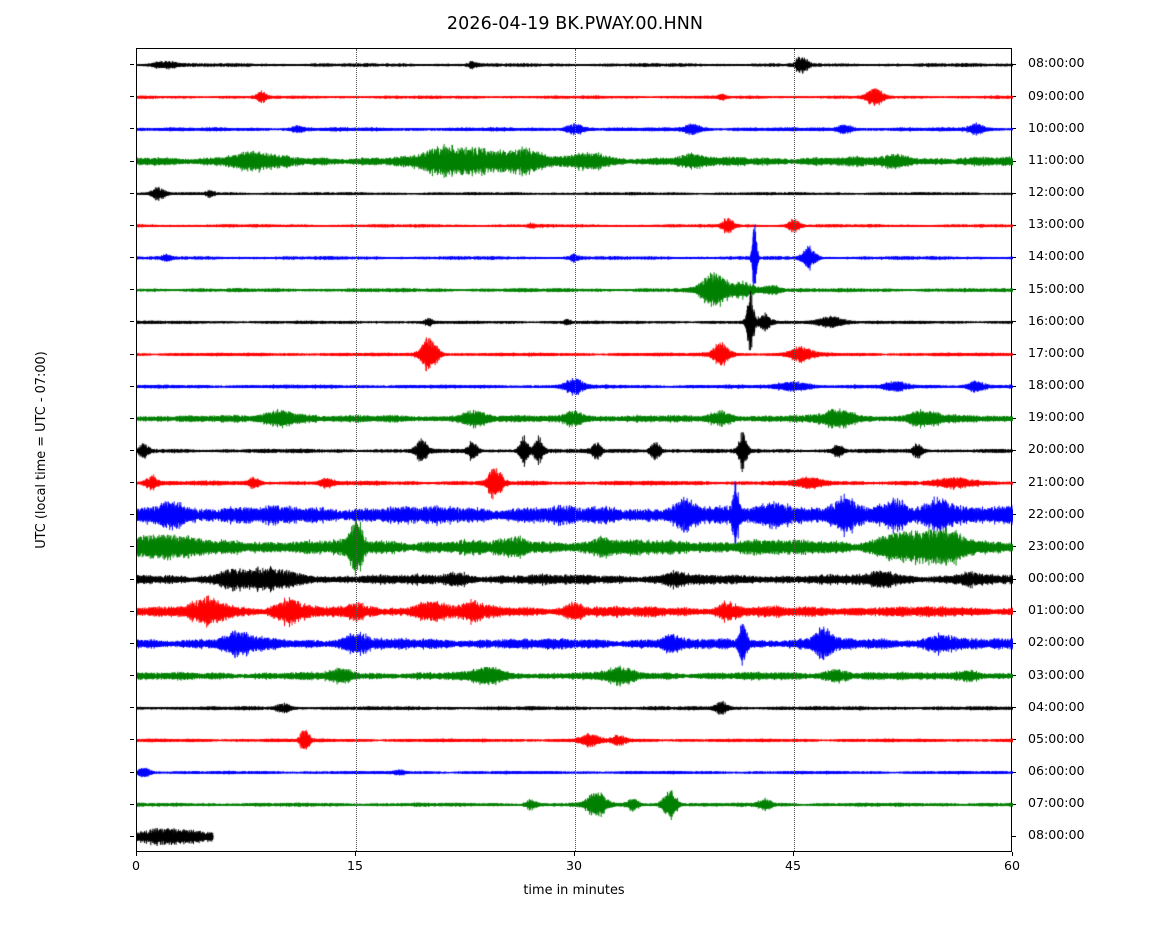  Describe the element at coordinates (1056, 706) in the screenshot. I see `y-tick-label-right-20: 04:00:00` at that location.